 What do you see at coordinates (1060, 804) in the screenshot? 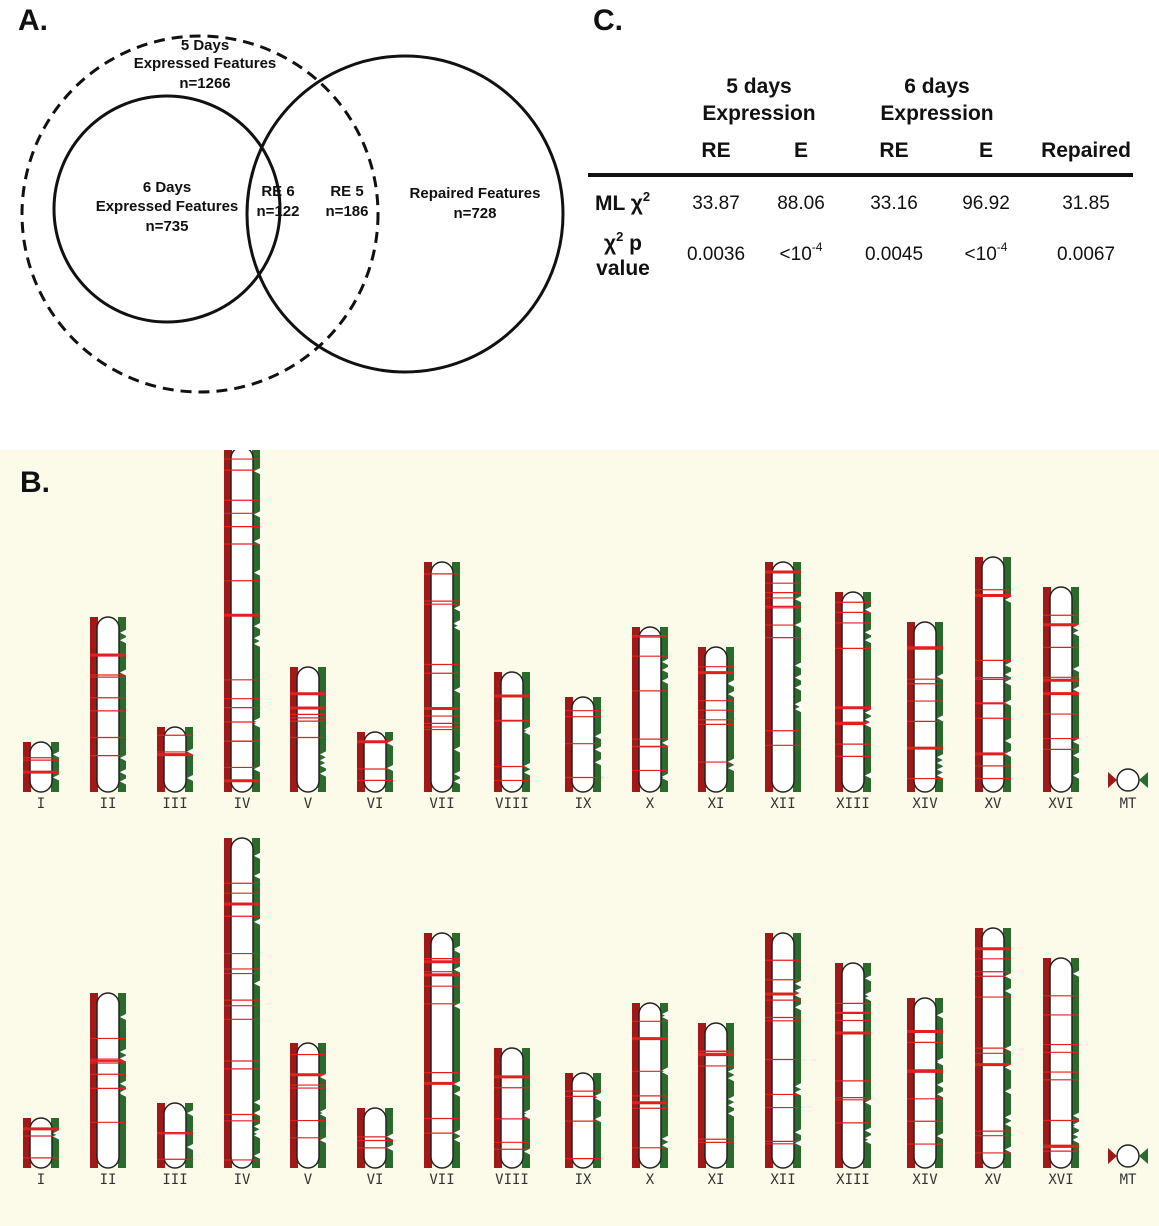
I see `chromosome-label-xvi-top: XVI` at bounding box center [1060, 804].